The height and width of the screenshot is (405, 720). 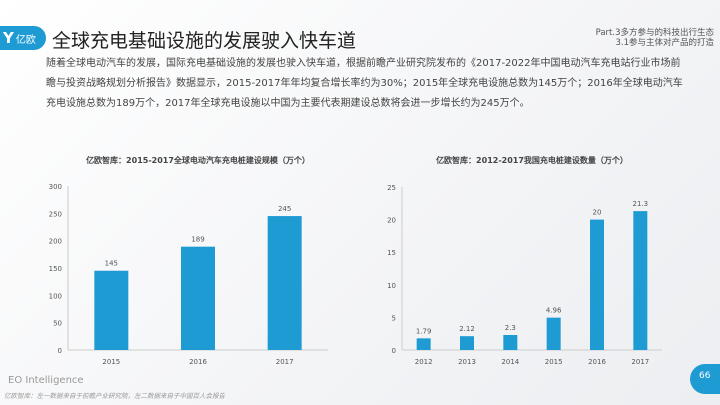 What do you see at coordinates (597, 213) in the screenshot?
I see `data-label: 20` at bounding box center [597, 213].